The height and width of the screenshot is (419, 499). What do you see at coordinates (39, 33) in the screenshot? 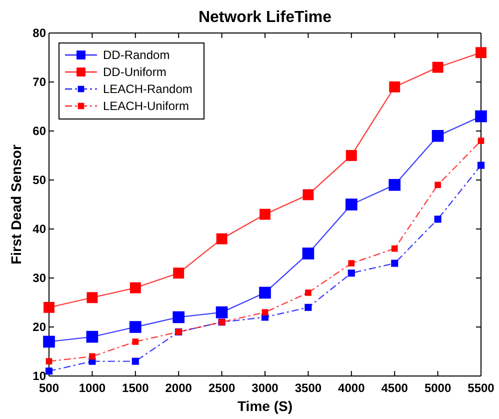
I see `y-tick-label: 80` at bounding box center [39, 33].